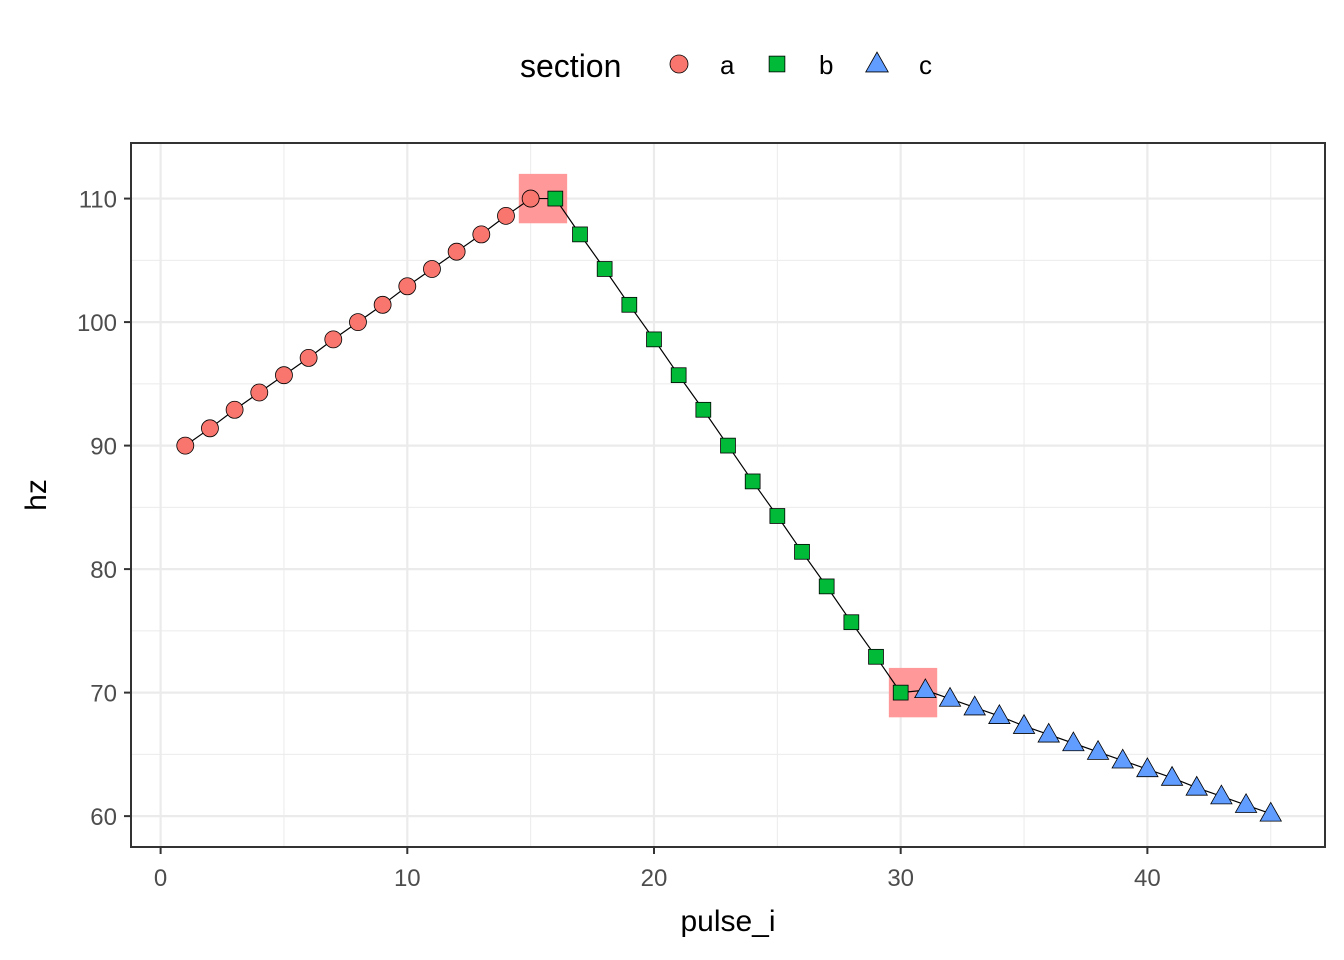 The width and height of the screenshot is (1344, 960). What do you see at coordinates (925, 65) in the screenshot?
I see `legend-label-c: c` at bounding box center [925, 65].